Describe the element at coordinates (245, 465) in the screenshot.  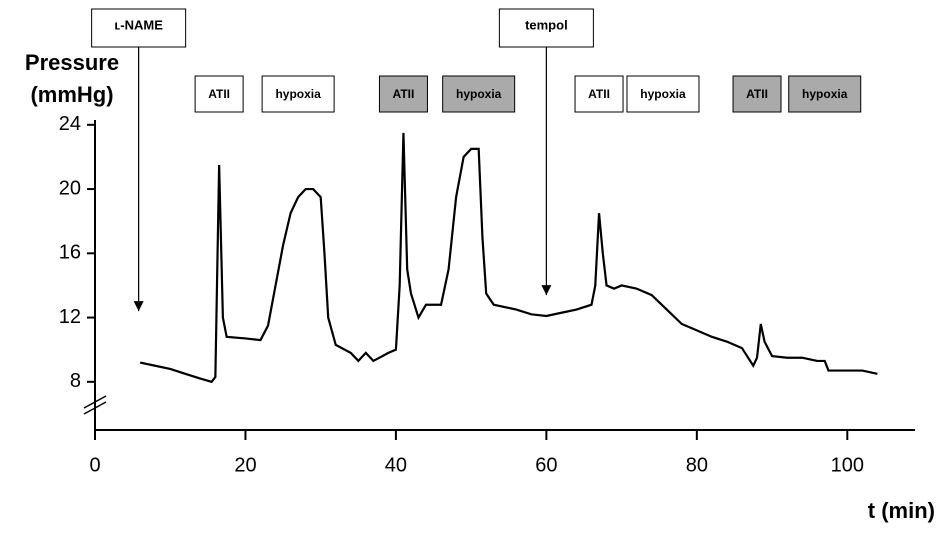
I see `x-tick-label: 20` at that location.